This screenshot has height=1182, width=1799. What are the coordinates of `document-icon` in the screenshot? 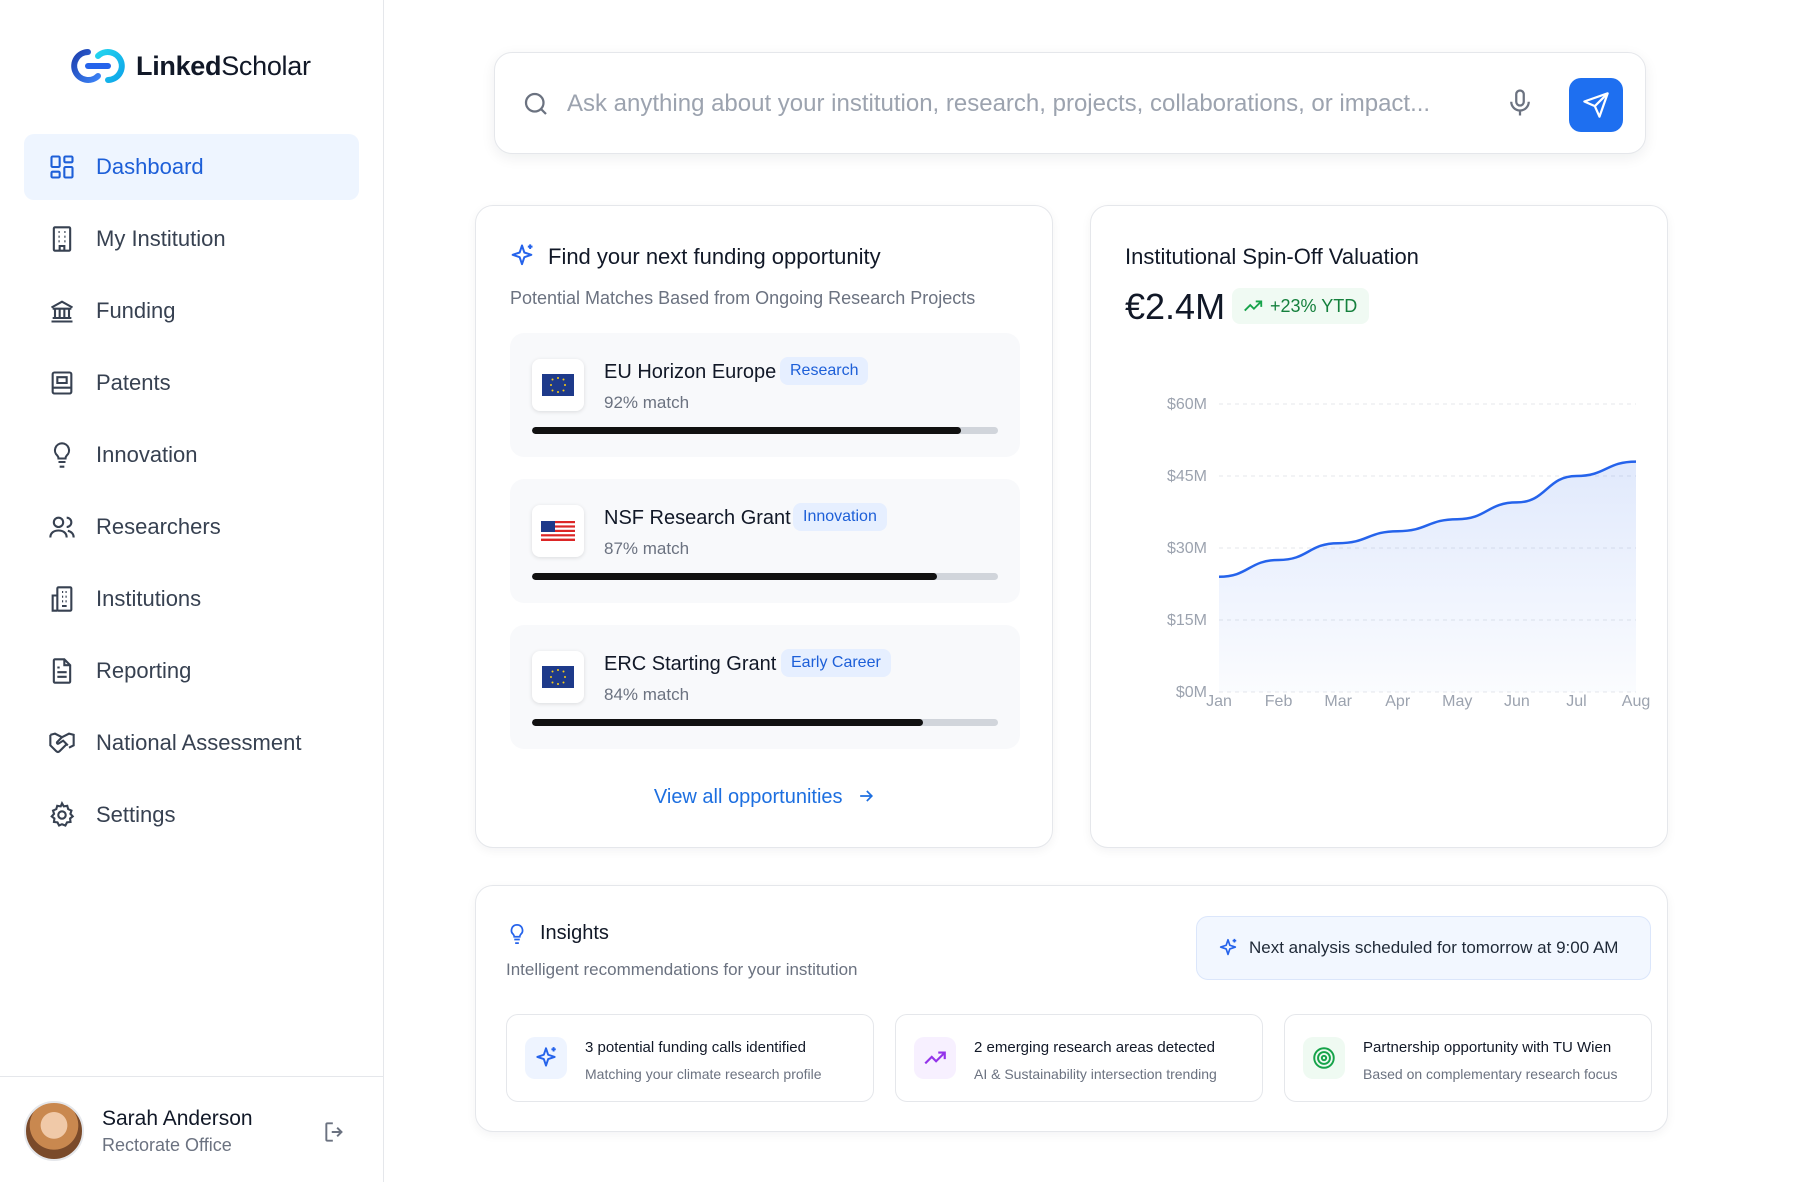 It's located at (62, 671).